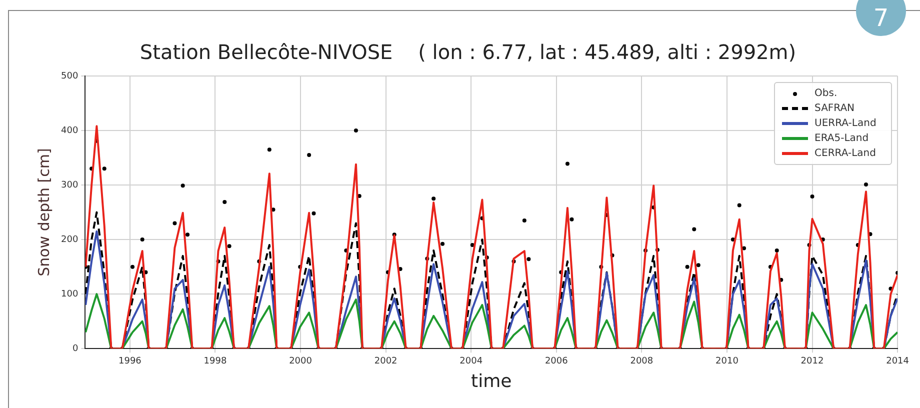 Image resolution: width=920 pixels, height=408 pixels. I want to click on text: 7, so click(881, 18).